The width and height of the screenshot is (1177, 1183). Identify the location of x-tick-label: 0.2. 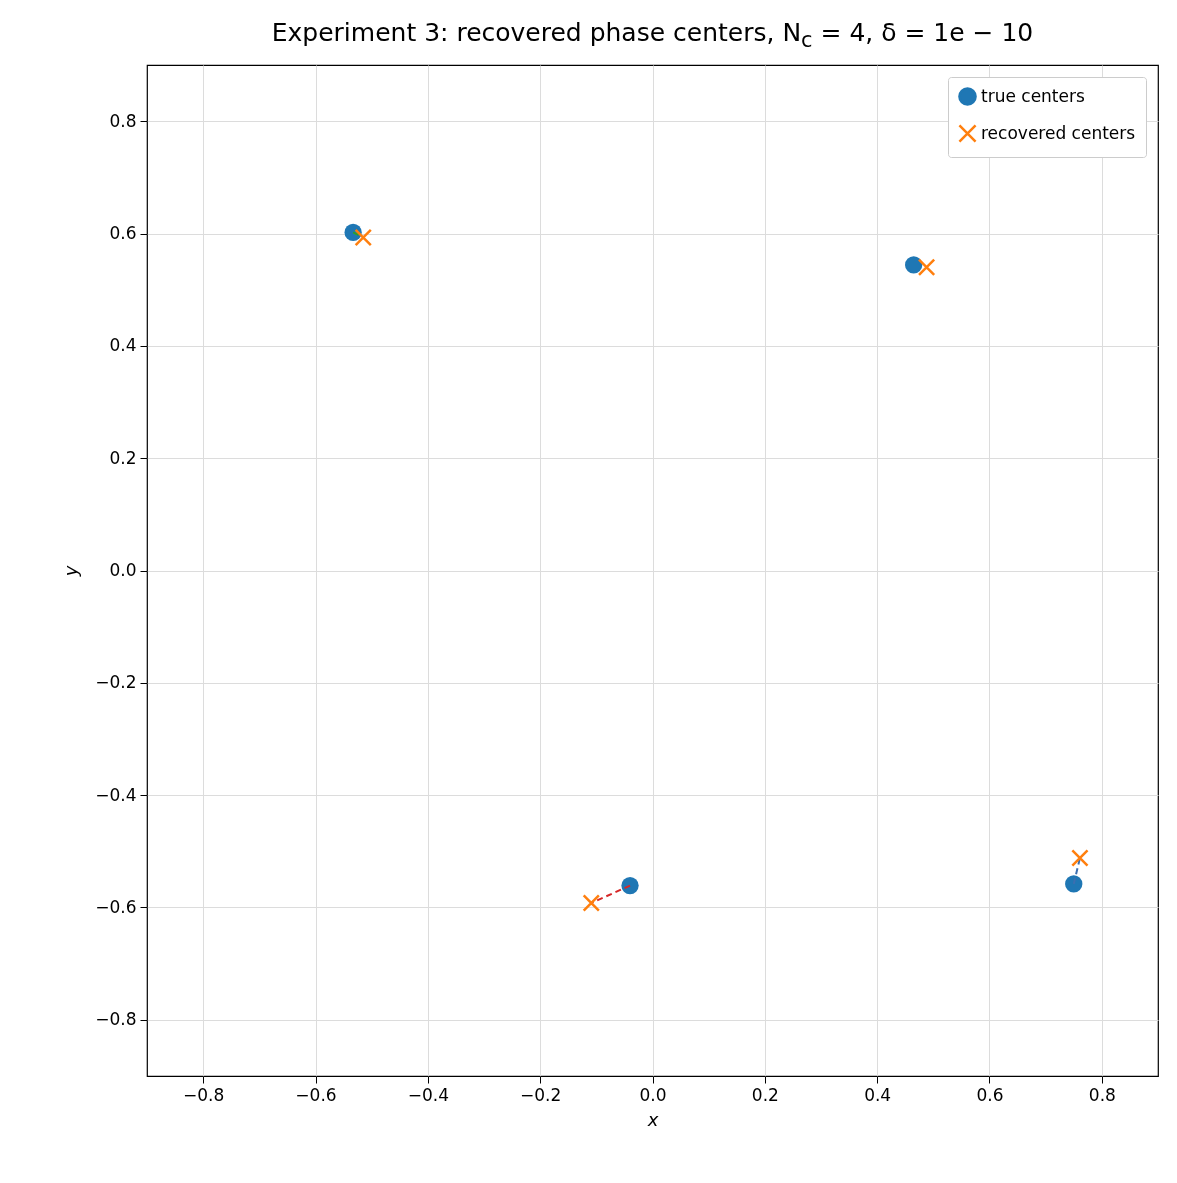
(765, 1094).